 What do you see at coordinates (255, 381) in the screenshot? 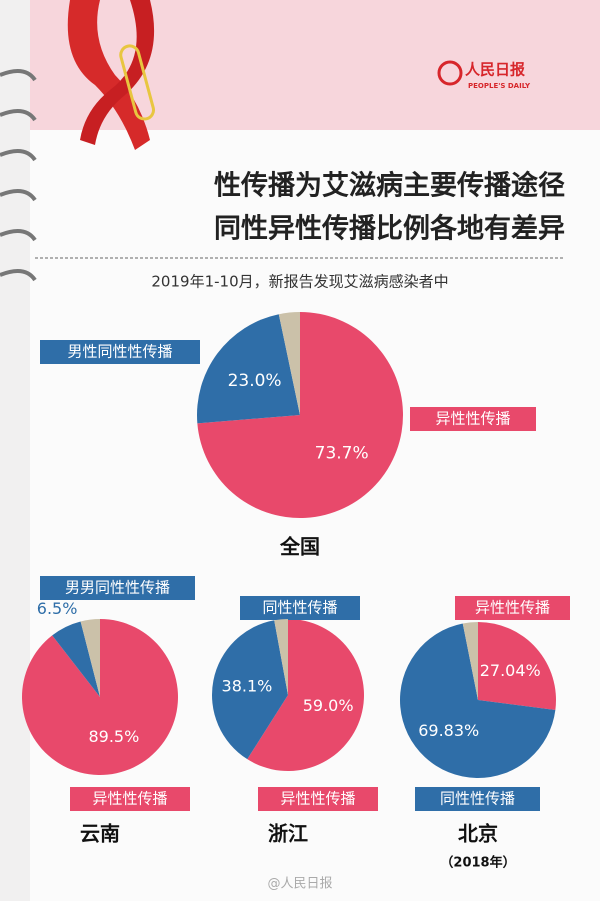
I see `value-label: 23.0%` at bounding box center [255, 381].